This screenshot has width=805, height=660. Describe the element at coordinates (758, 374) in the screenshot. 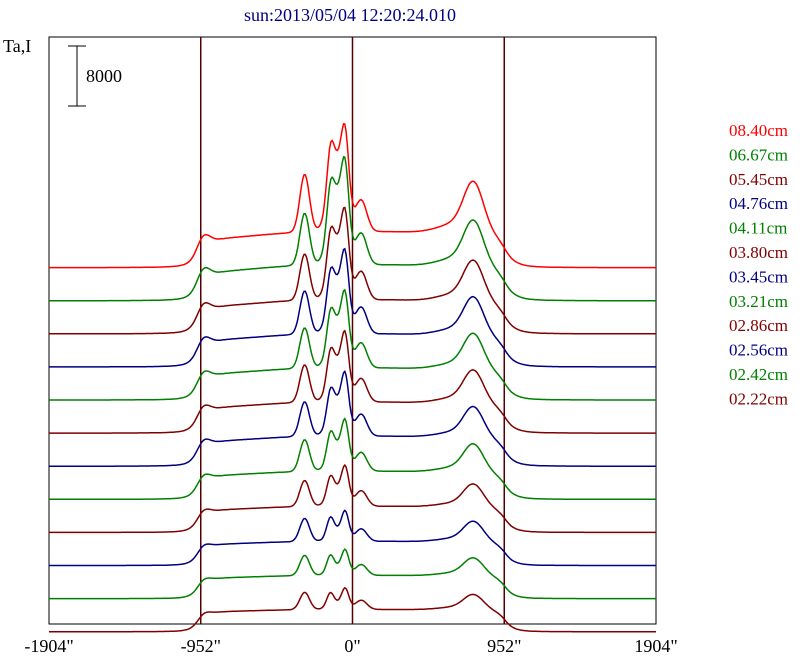

I see `legend-entry: 02.42cm` at that location.